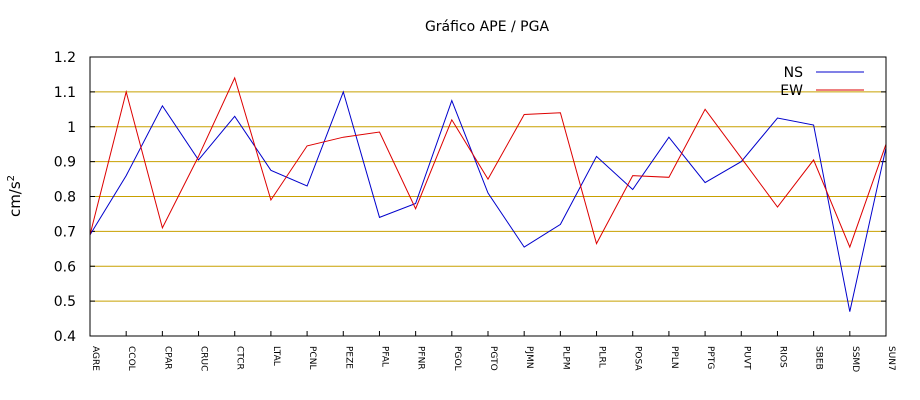  I want to click on x-tick-label: CTCR, so click(240, 358).